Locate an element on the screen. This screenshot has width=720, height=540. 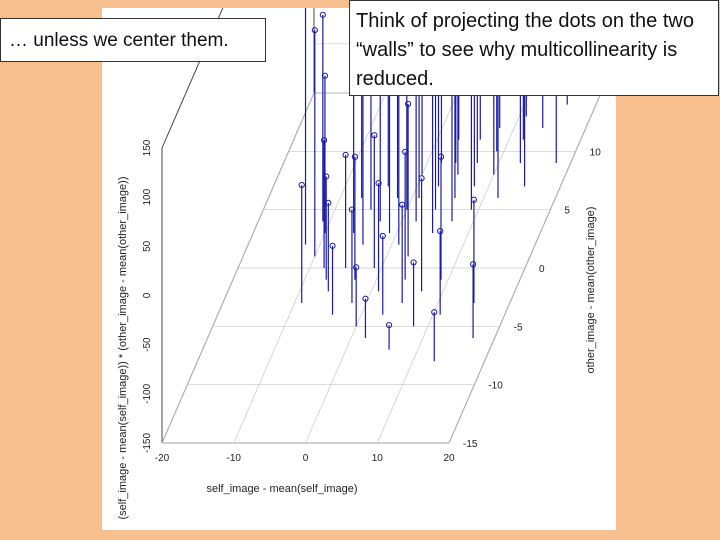
z-tick-label: 100 is located at coordinates (147, 196).